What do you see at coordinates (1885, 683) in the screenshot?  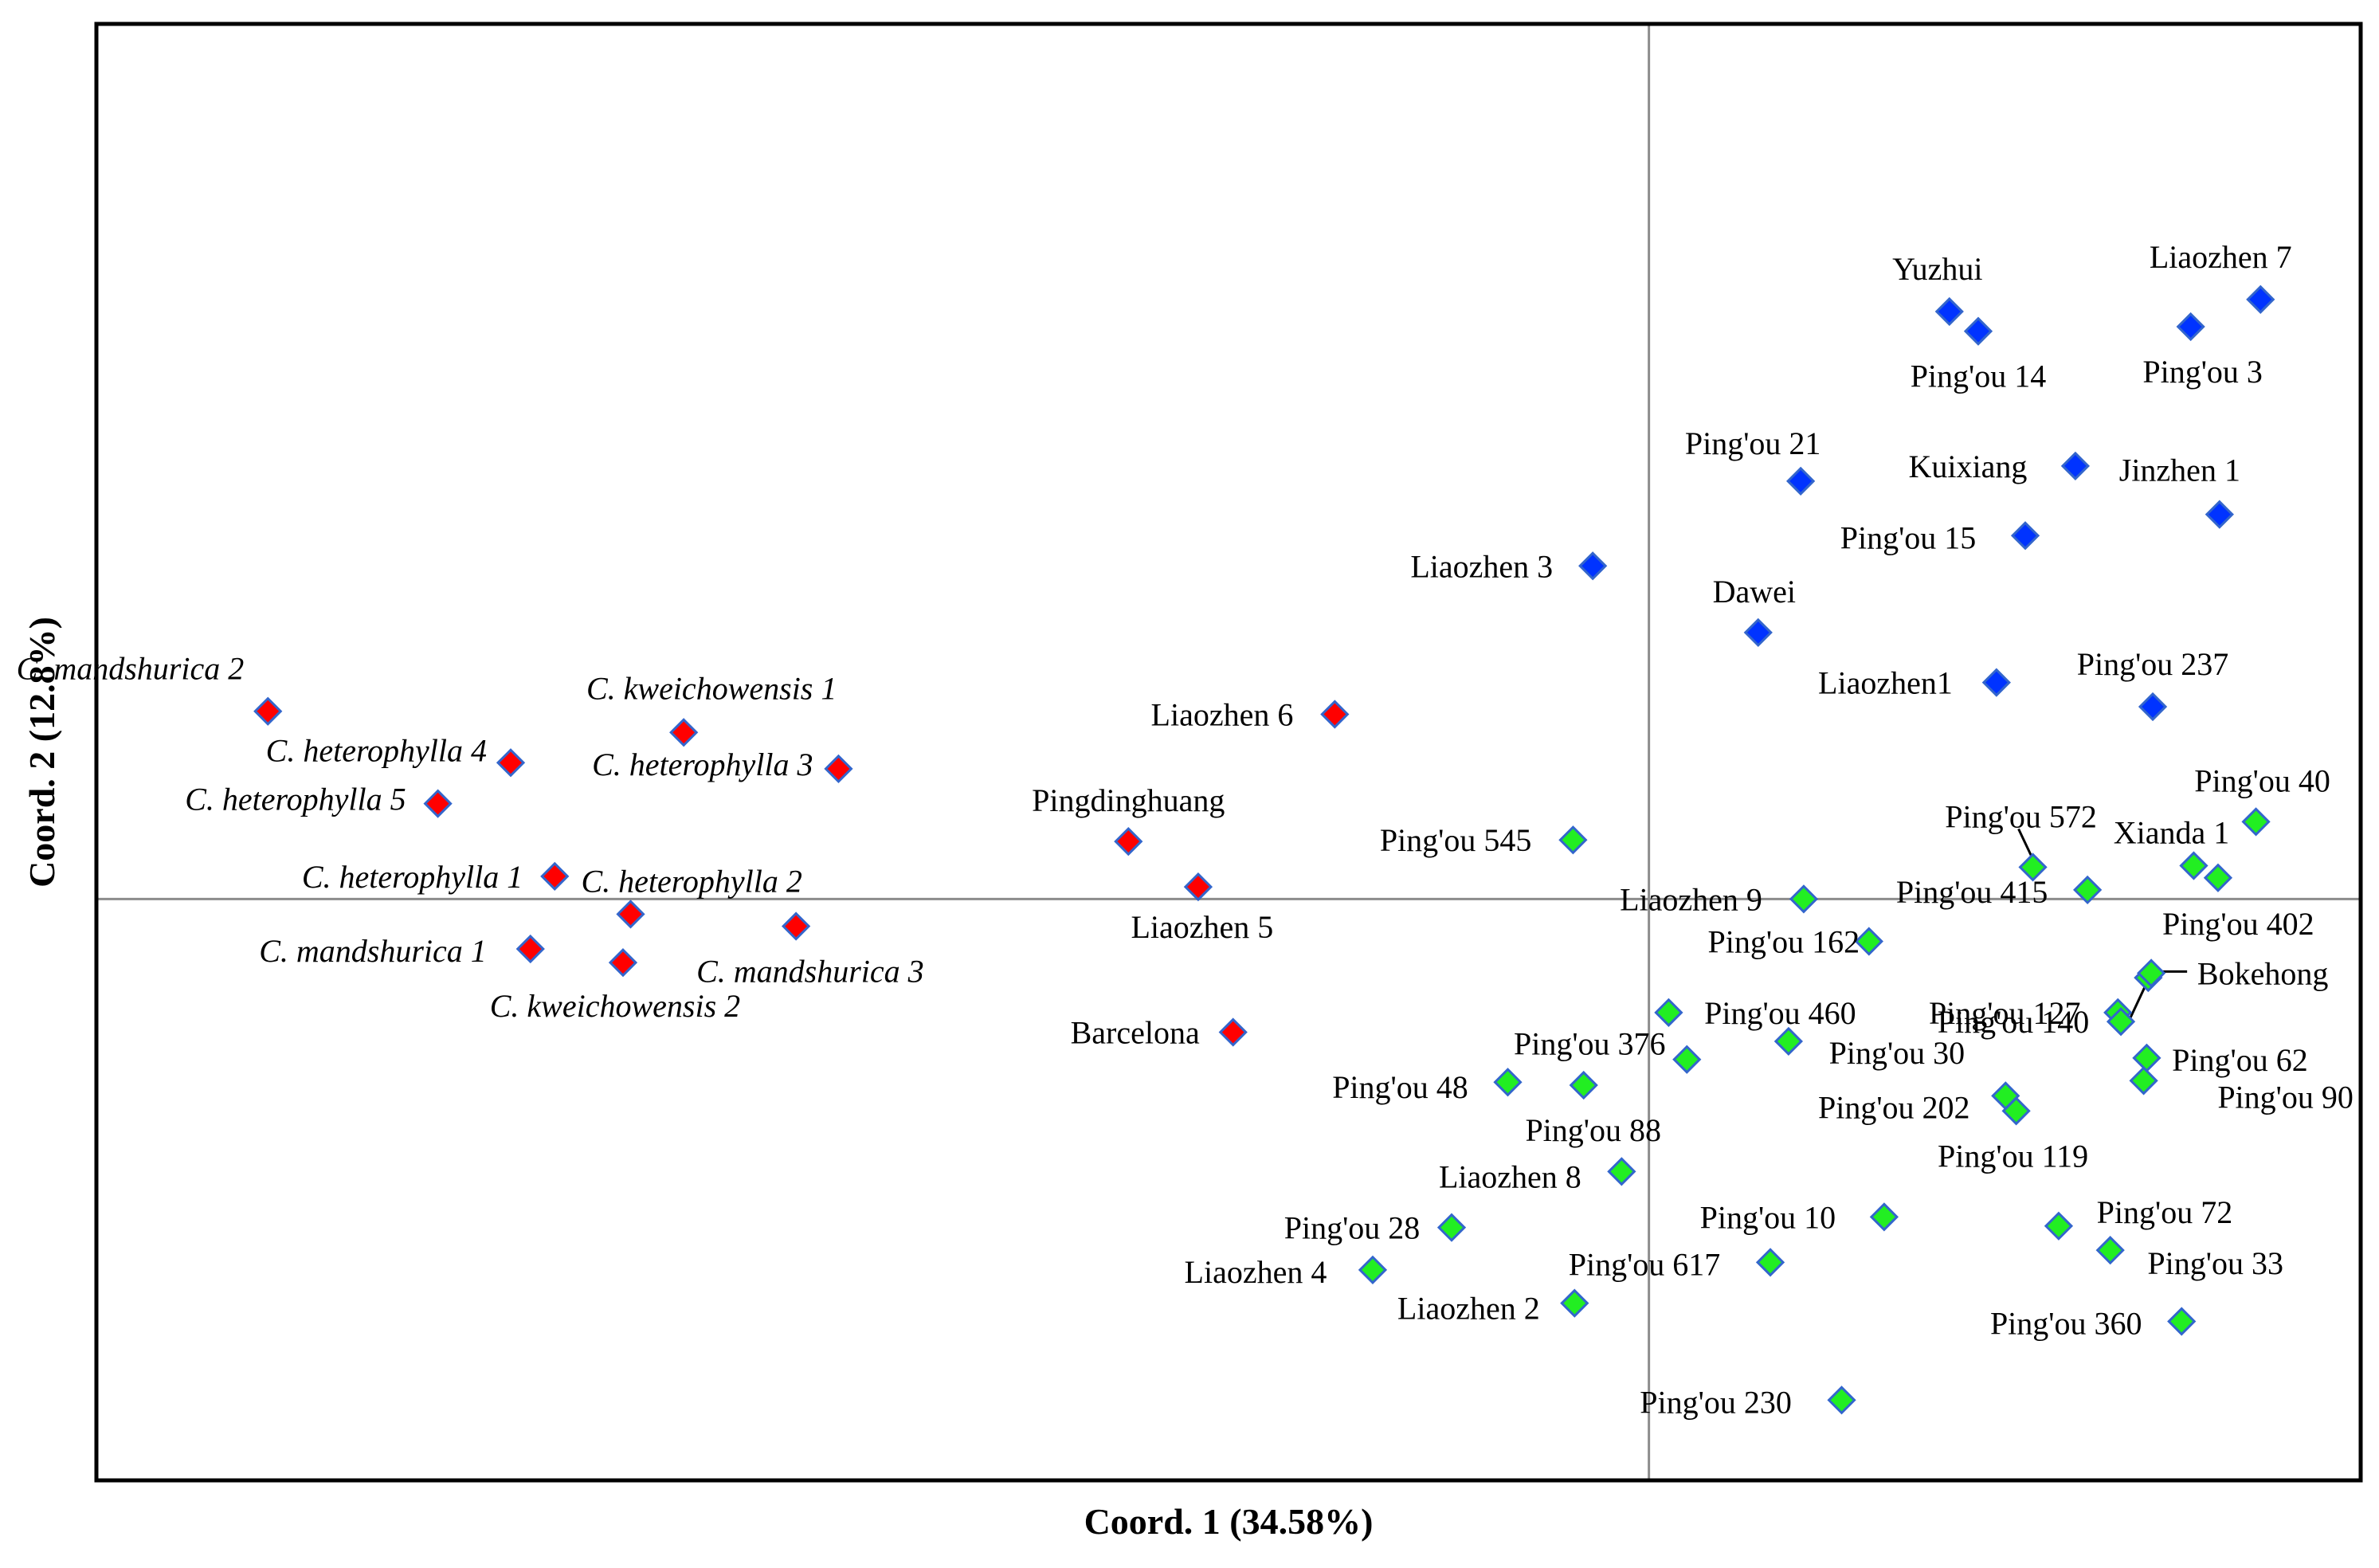 I see `point-label: Liaozhen1` at bounding box center [1885, 683].